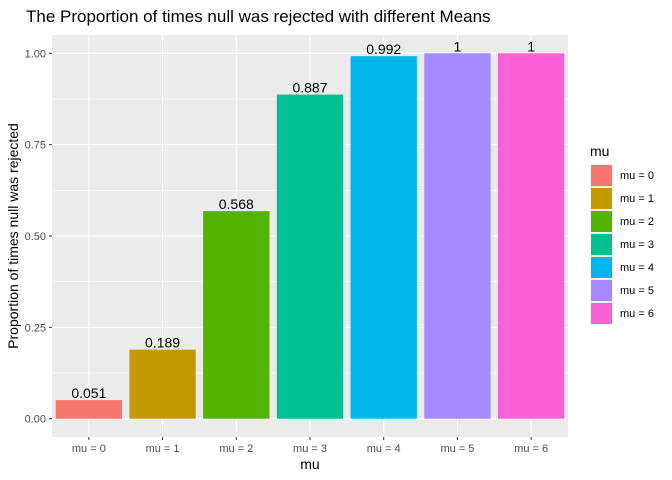 The image size is (672, 480). What do you see at coordinates (309, 464) in the screenshot?
I see `x-axis-title: mu` at bounding box center [309, 464].